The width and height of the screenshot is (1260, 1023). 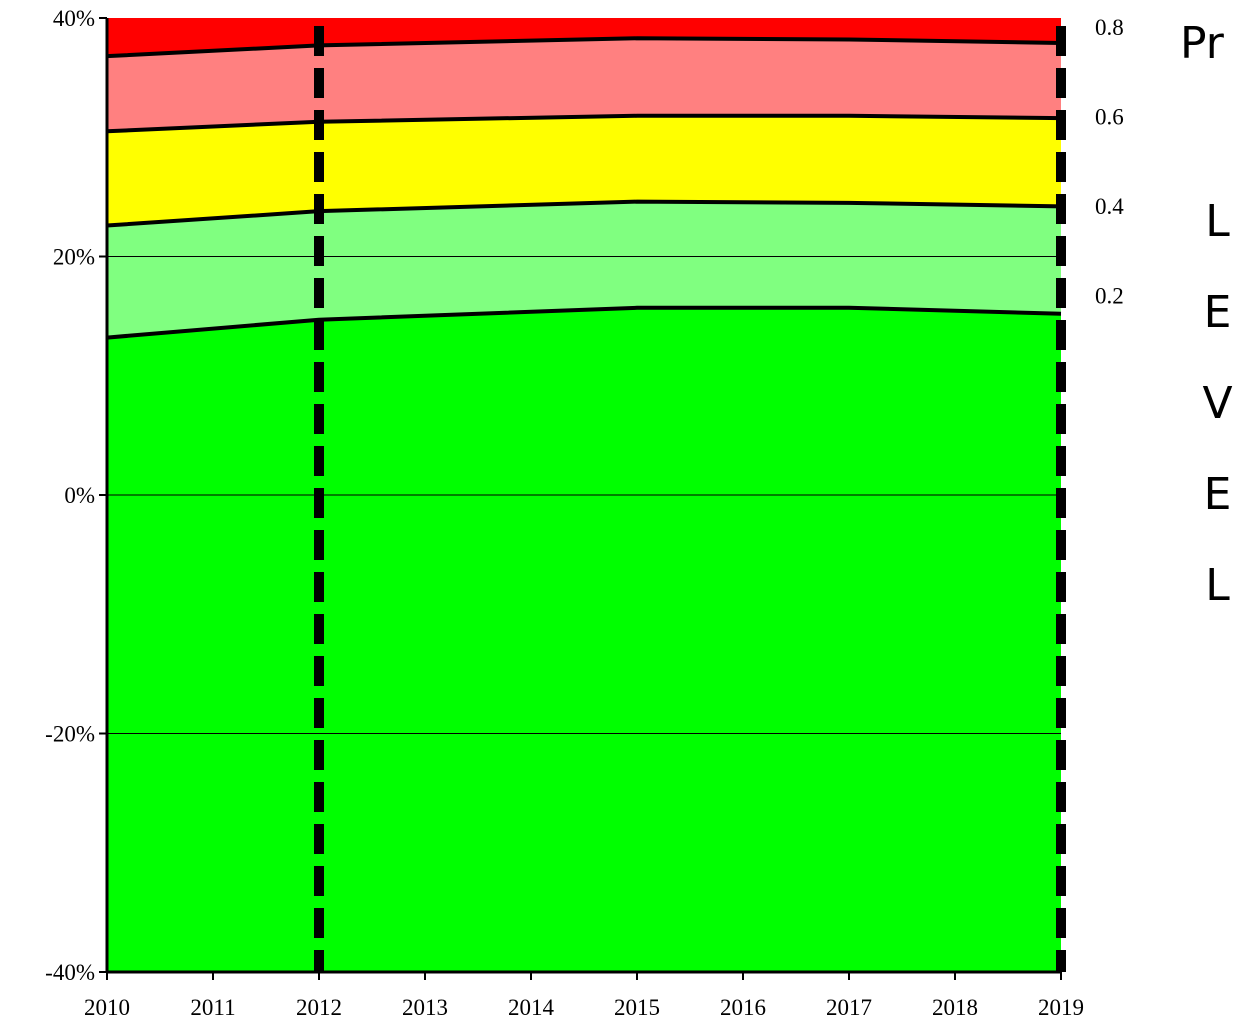 I want to click on side-label: LEVEL, so click(x=1217, y=423).